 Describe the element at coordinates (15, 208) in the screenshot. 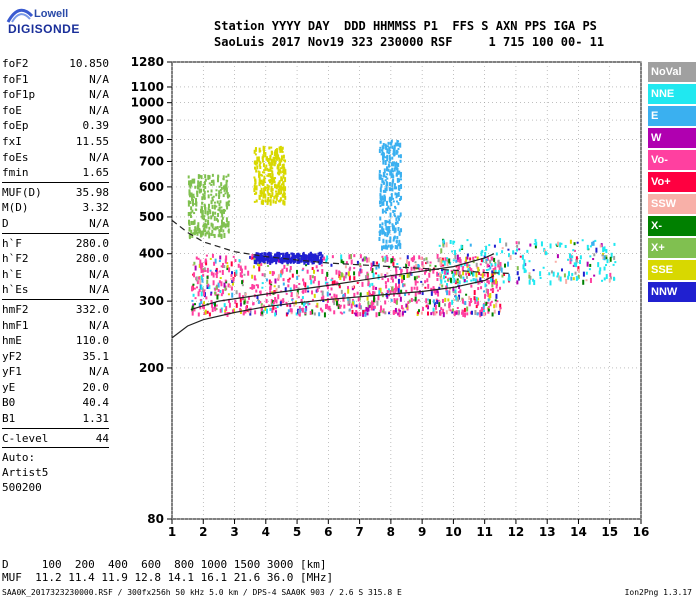

I see `param-name: M(D)` at that location.